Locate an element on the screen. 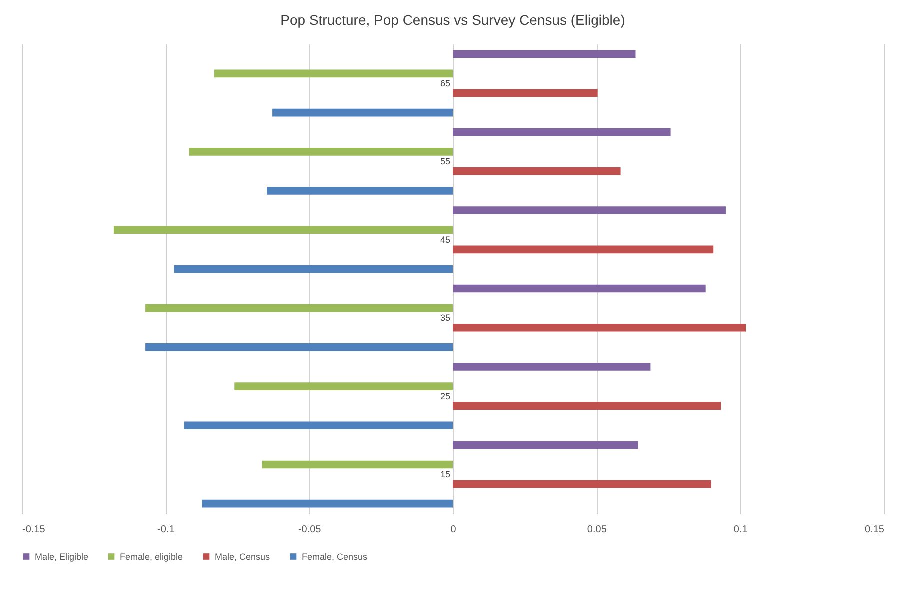  x-tick-label: -0.05 is located at coordinates (310, 530).